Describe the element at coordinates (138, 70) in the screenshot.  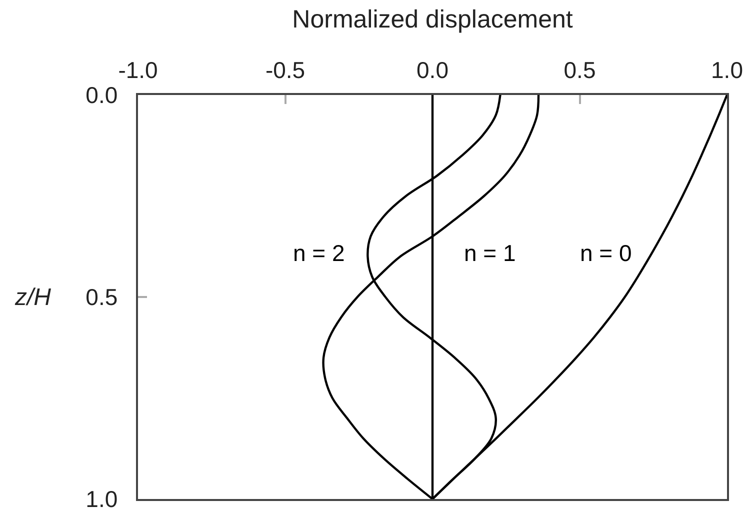
I see `x-tick-label: -1.0` at that location.